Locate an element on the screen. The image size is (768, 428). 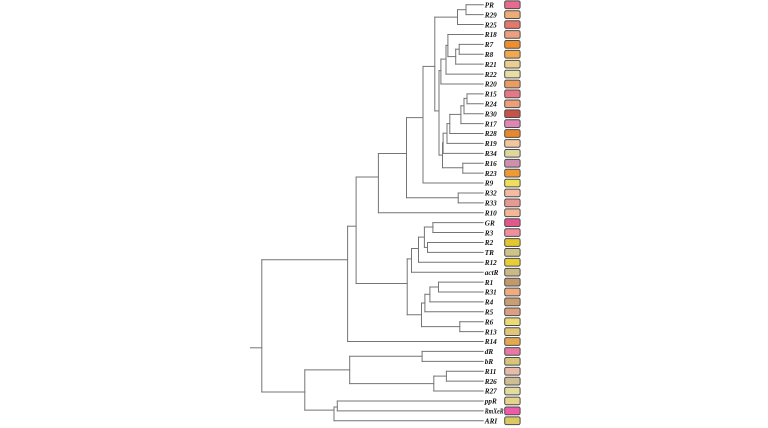
svg-text: R33 is located at coordinates (490, 204).